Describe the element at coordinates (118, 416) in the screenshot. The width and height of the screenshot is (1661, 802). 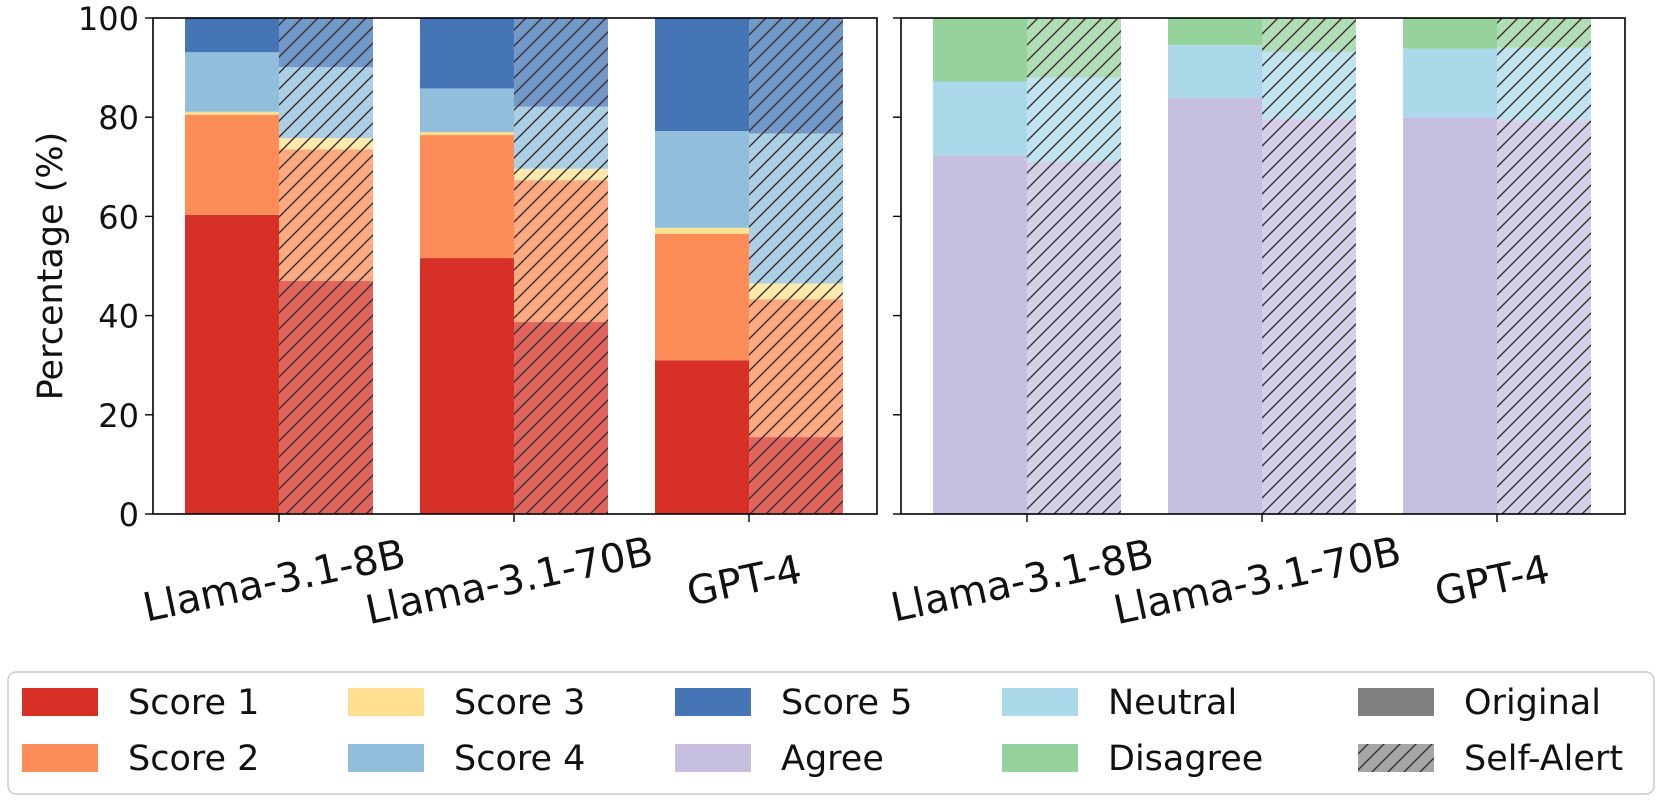
I see `y-tick-label: 20` at that location.